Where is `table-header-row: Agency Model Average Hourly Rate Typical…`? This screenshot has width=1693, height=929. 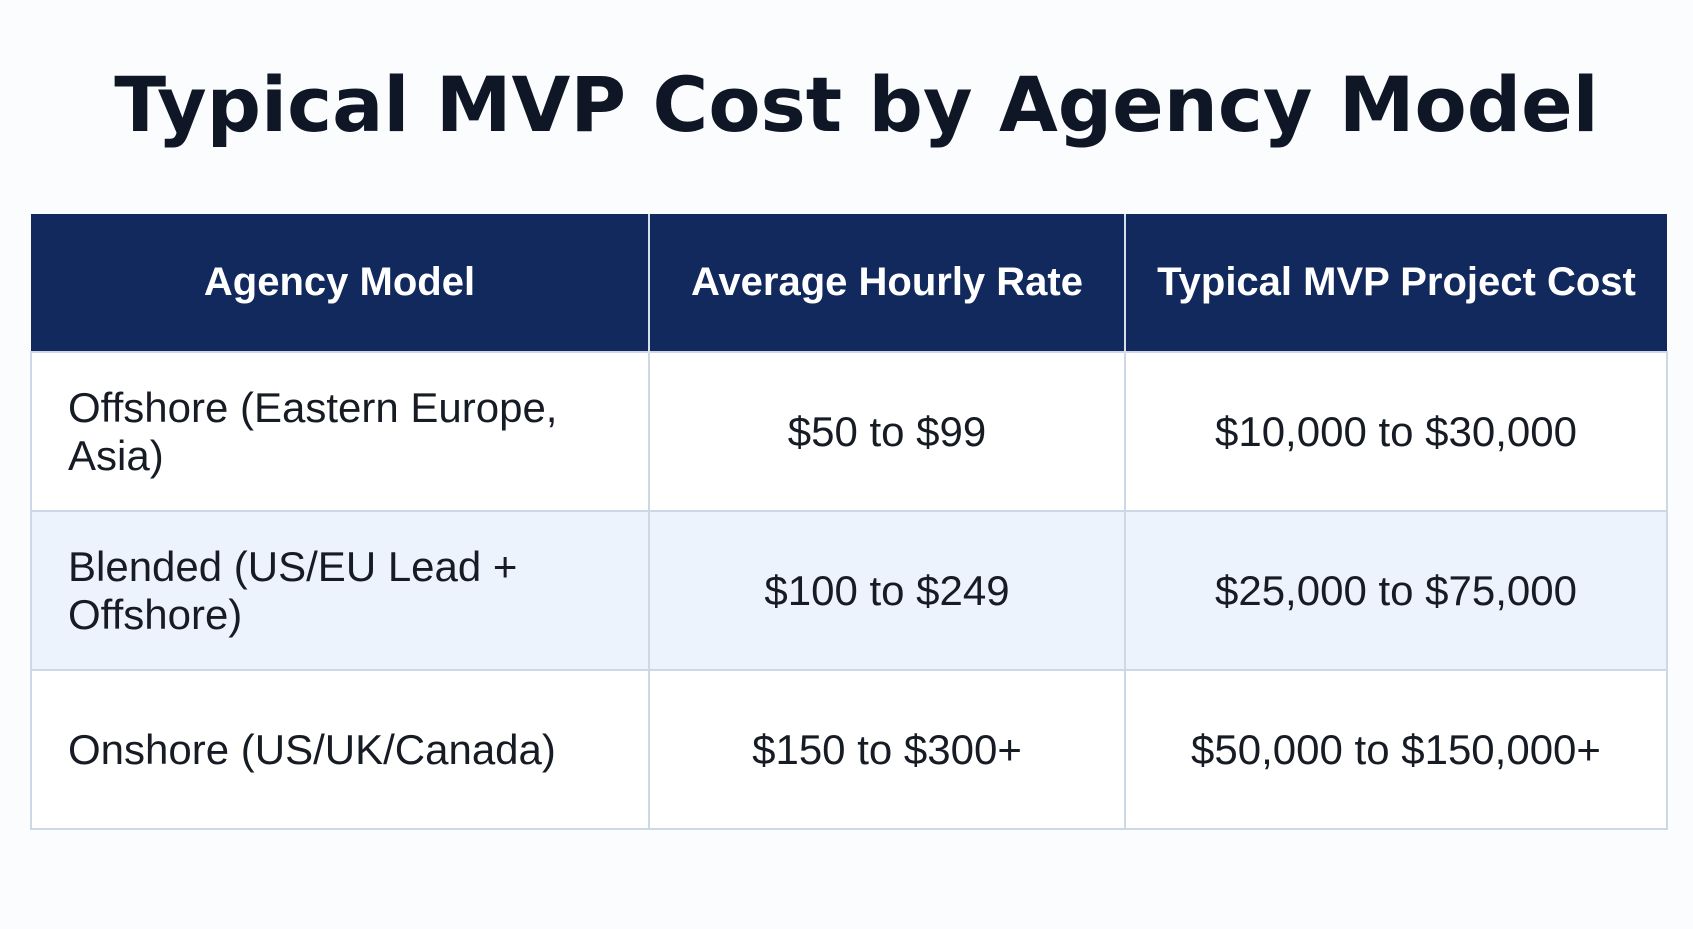 table-header-row: Agency Model Average Hourly Rate Typical… is located at coordinates (849, 283).